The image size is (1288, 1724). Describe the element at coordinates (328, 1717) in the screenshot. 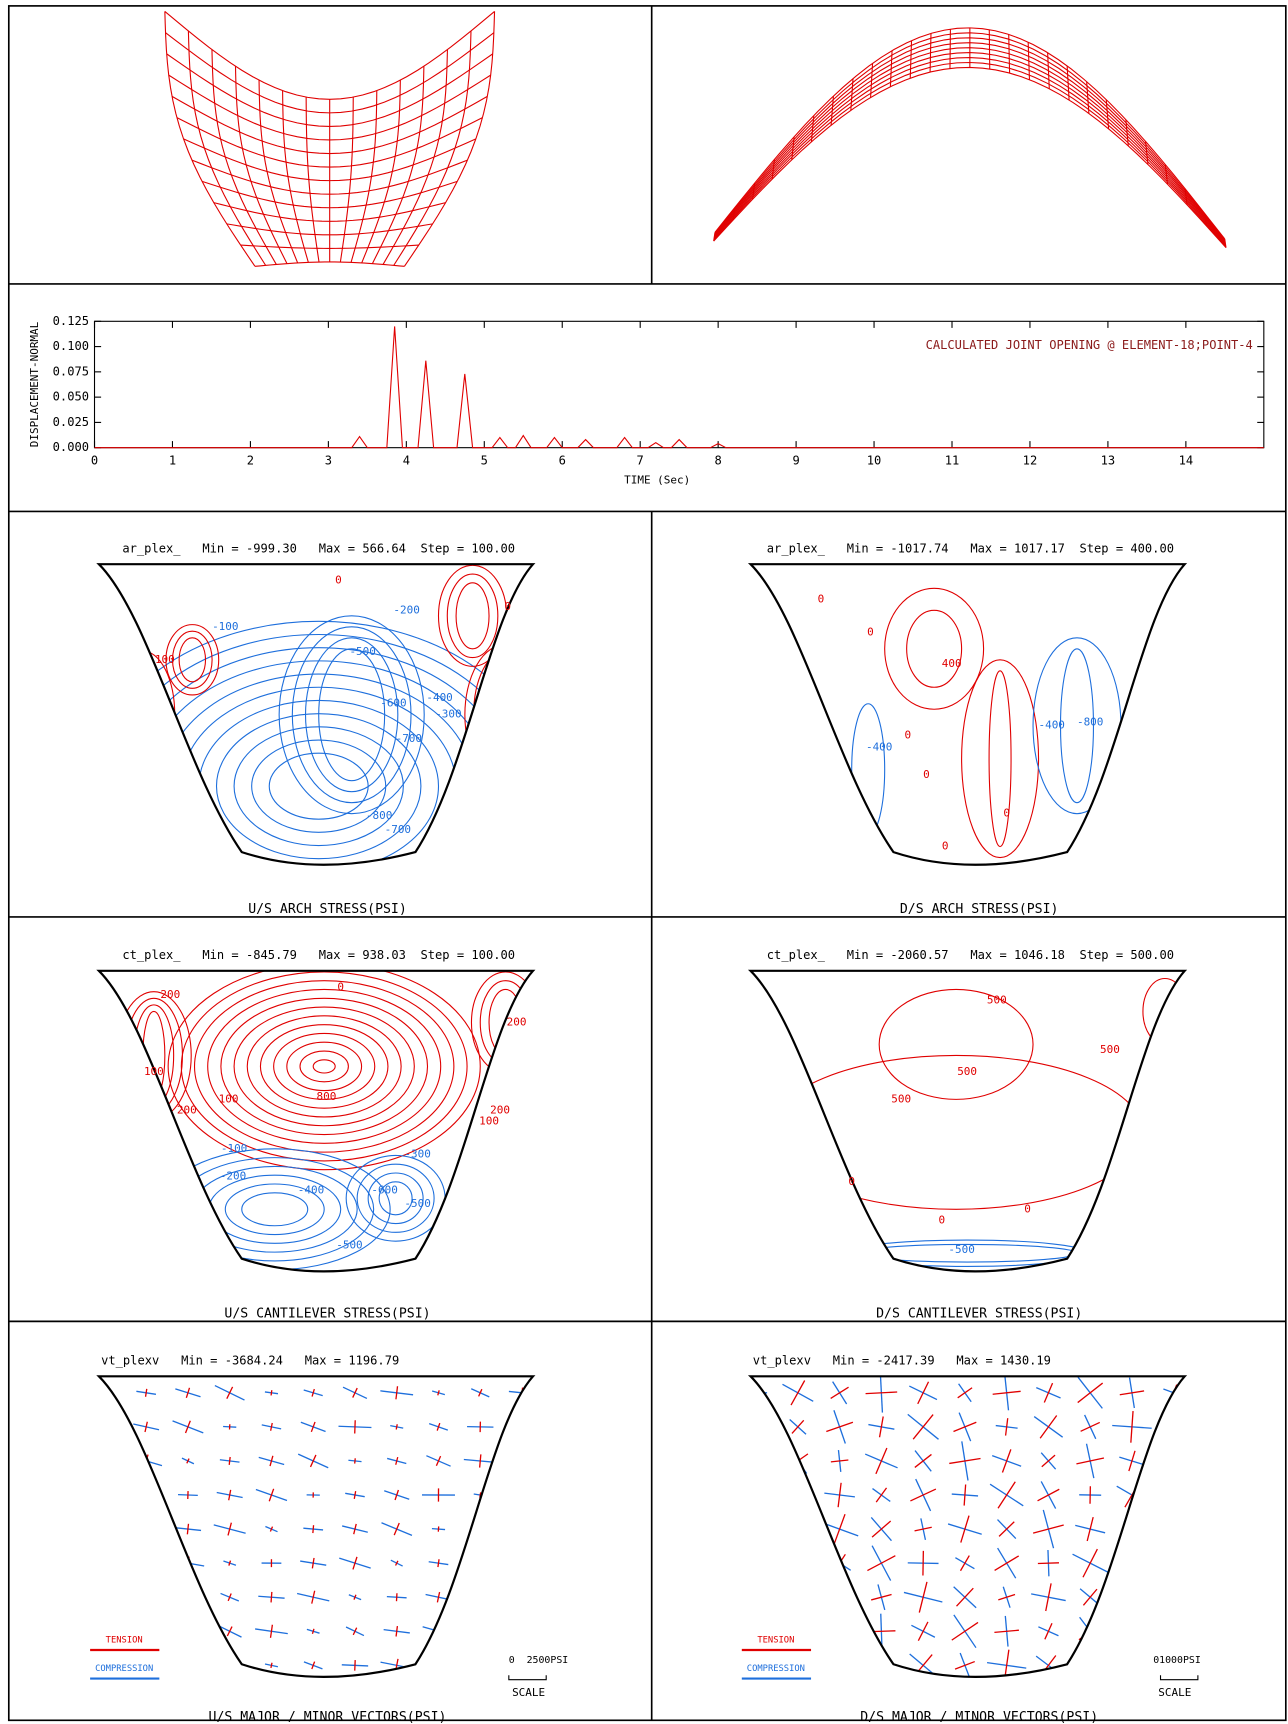

I see `panel-caption: U/S MAJOR / MINOR VECTORS(PSI)` at that location.